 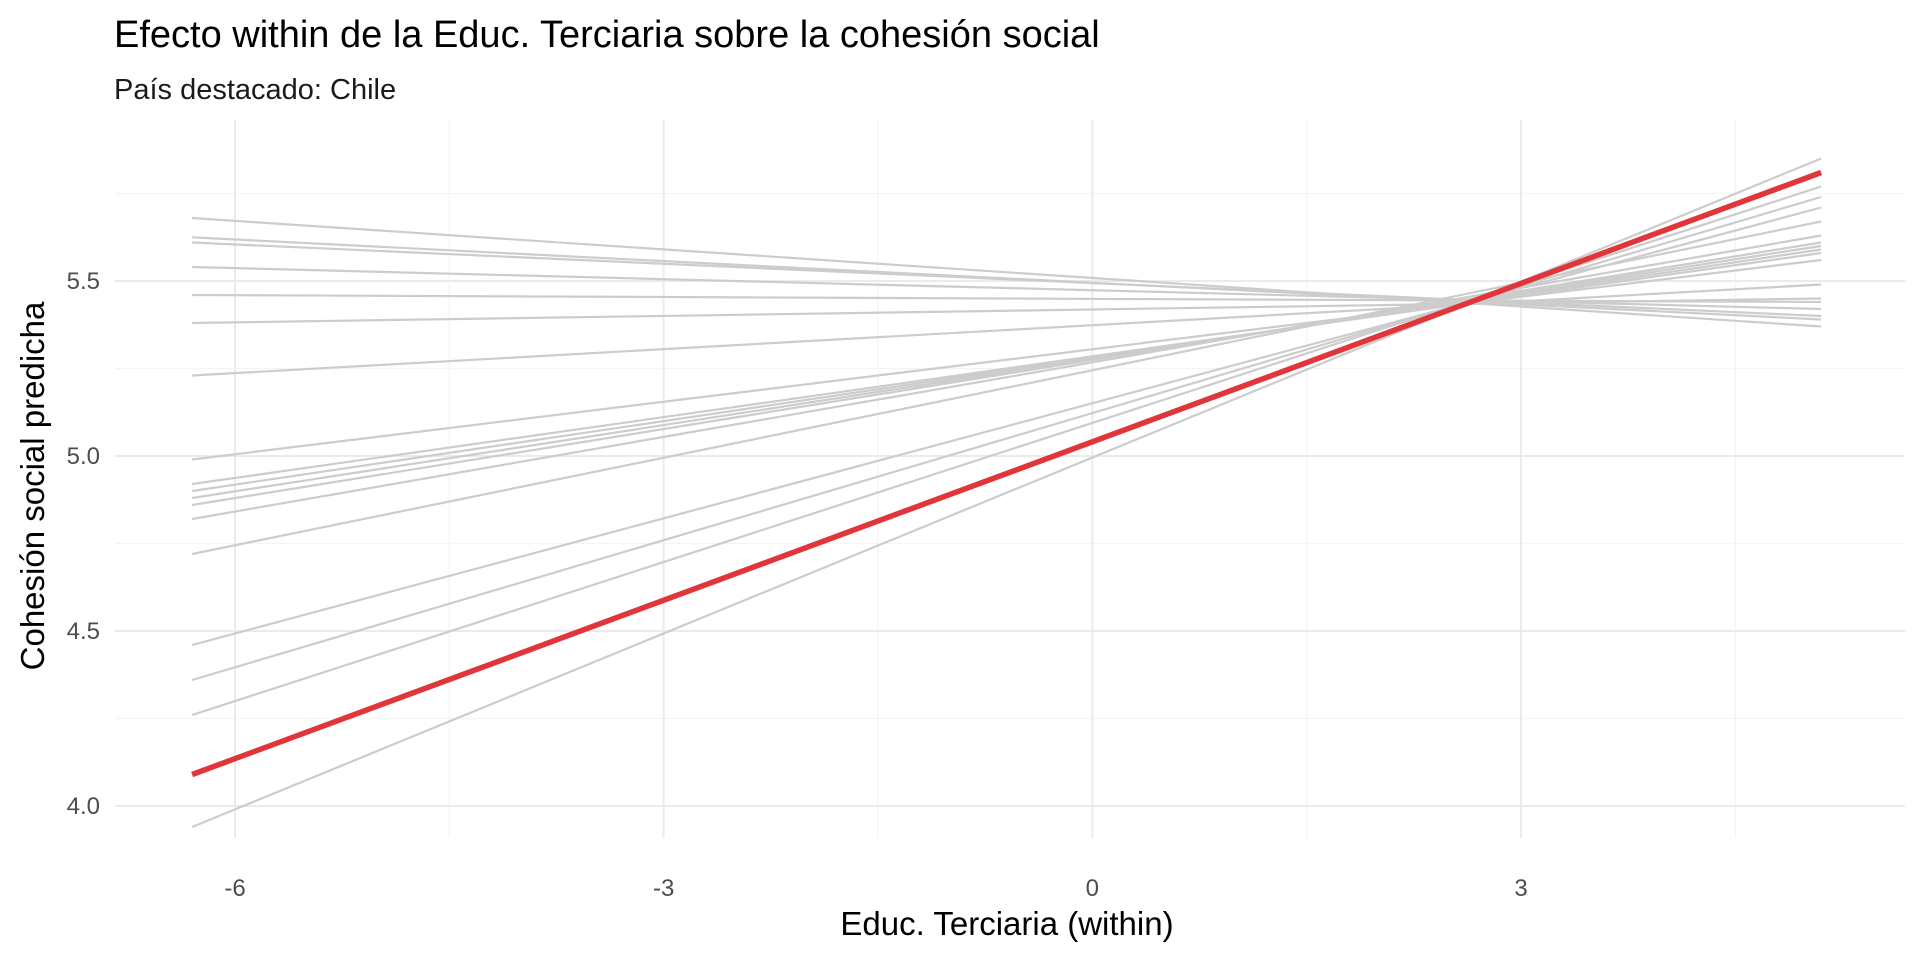 What do you see at coordinates (234, 888) in the screenshot?
I see `x-tick-label: -6` at bounding box center [234, 888].